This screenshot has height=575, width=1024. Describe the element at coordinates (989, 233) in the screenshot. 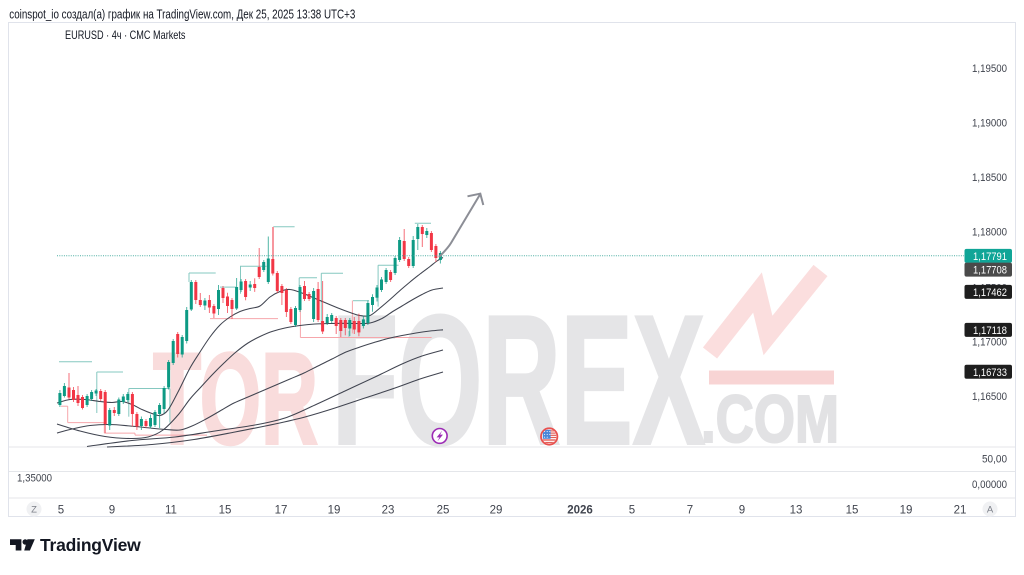

I see `svg-text: 1,18000` at that location.